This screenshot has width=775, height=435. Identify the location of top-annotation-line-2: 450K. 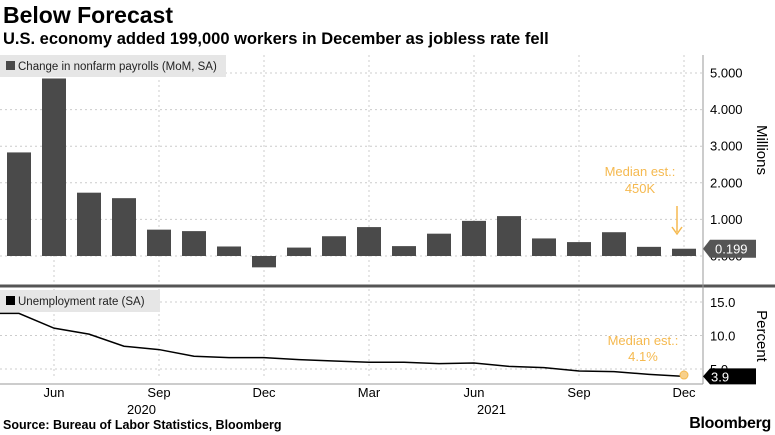
(640, 188).